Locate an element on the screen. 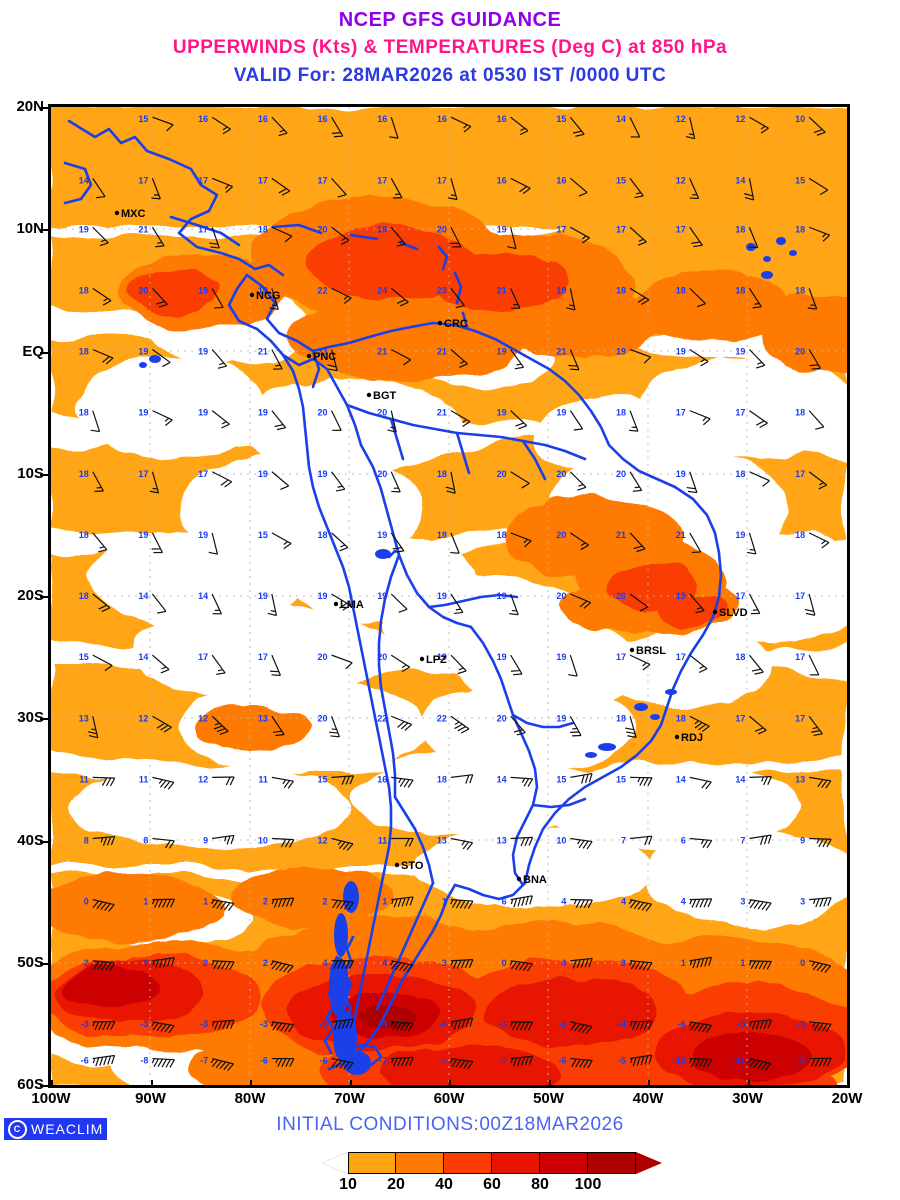 The image size is (900, 1200). colorbar-tick-label: 20 is located at coordinates (396, 1184).